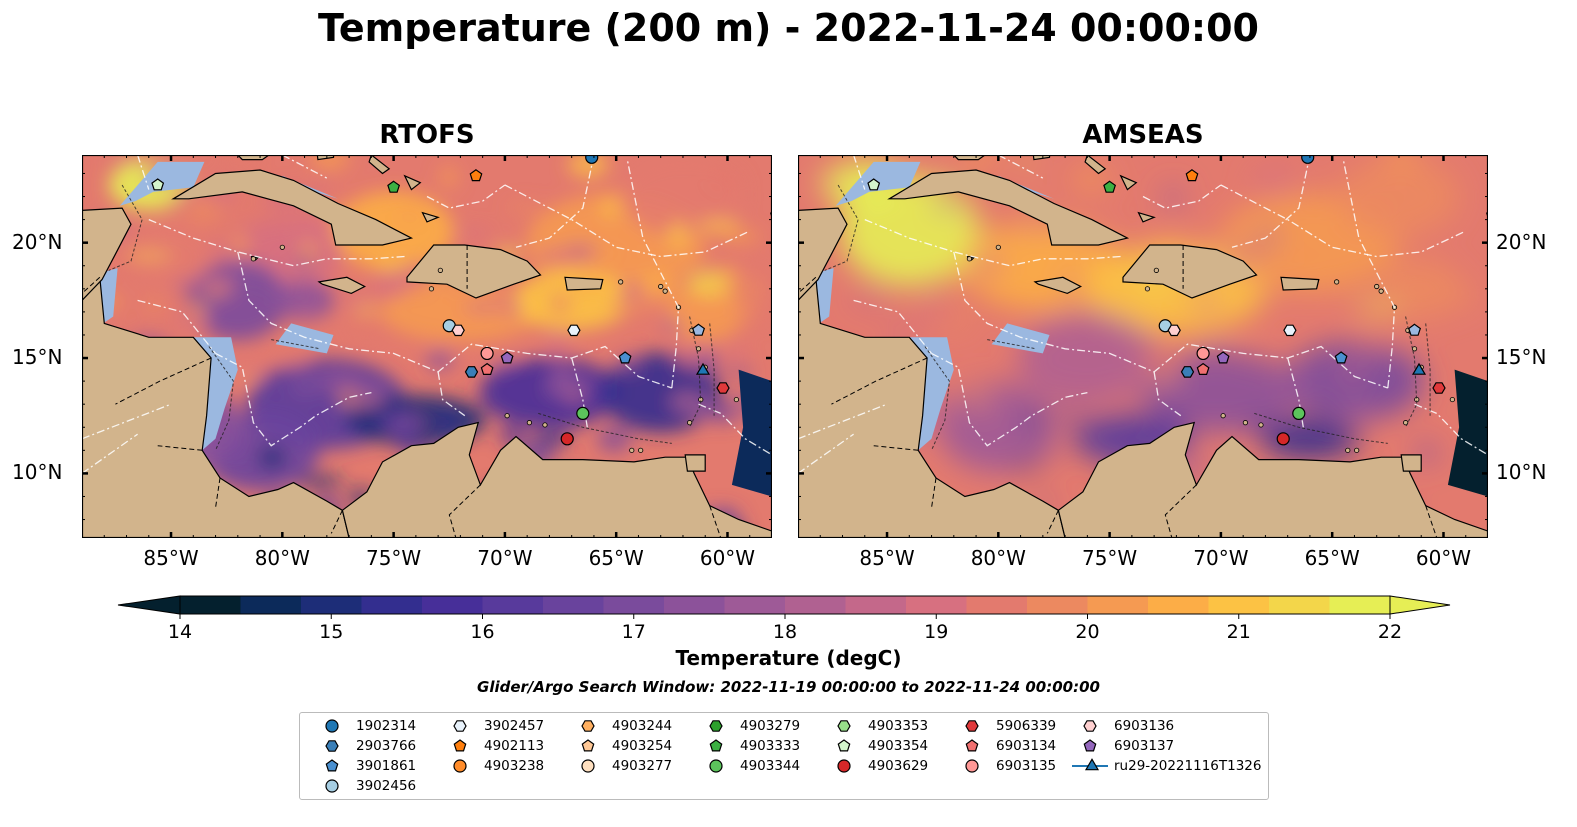 This screenshot has width=1577, height=827. What do you see at coordinates (887, 558) in the screenshot?
I see `lon-tick-label: 85°W` at bounding box center [887, 558].